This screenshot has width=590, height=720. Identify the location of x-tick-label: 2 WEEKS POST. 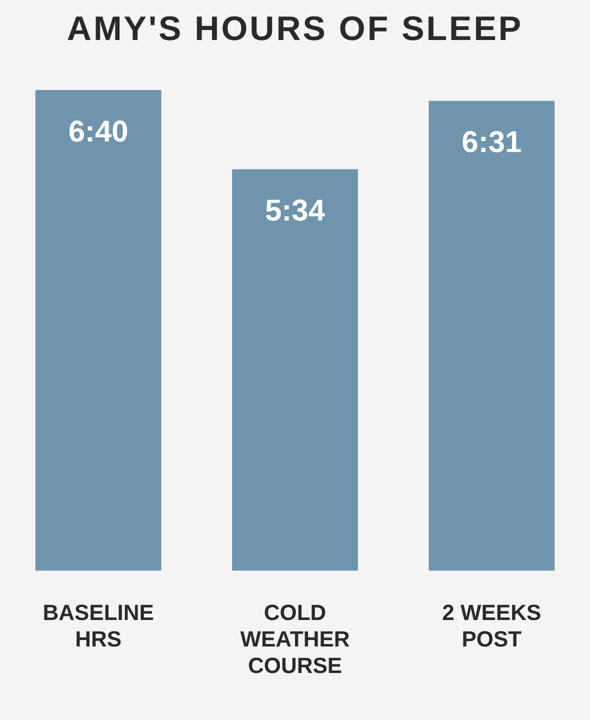
(492, 626).